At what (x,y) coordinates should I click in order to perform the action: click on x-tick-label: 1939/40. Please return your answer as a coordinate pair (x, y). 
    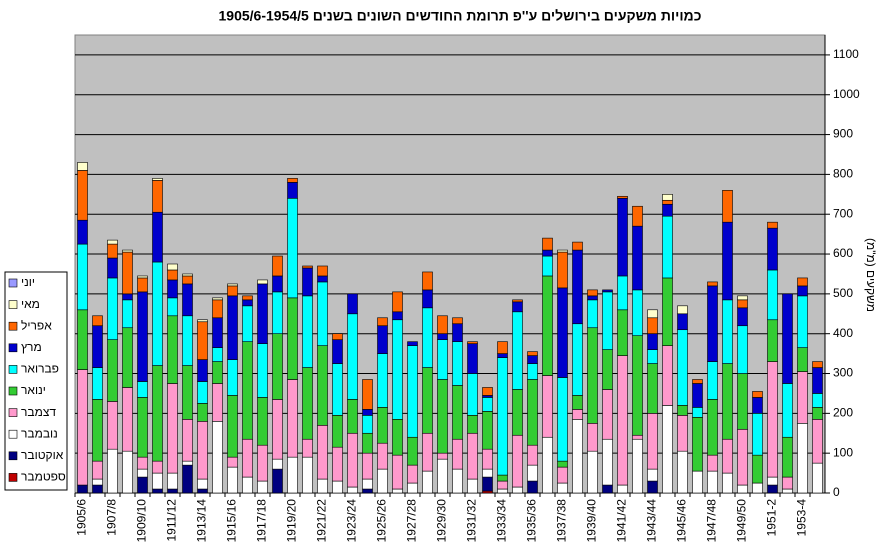
    Looking at the image, I should click on (592, 521).